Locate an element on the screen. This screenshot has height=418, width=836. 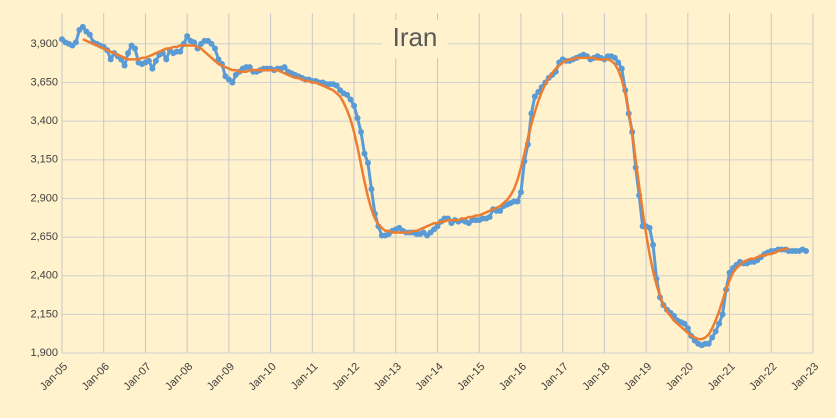
title-box is located at coordinates (415, 39).